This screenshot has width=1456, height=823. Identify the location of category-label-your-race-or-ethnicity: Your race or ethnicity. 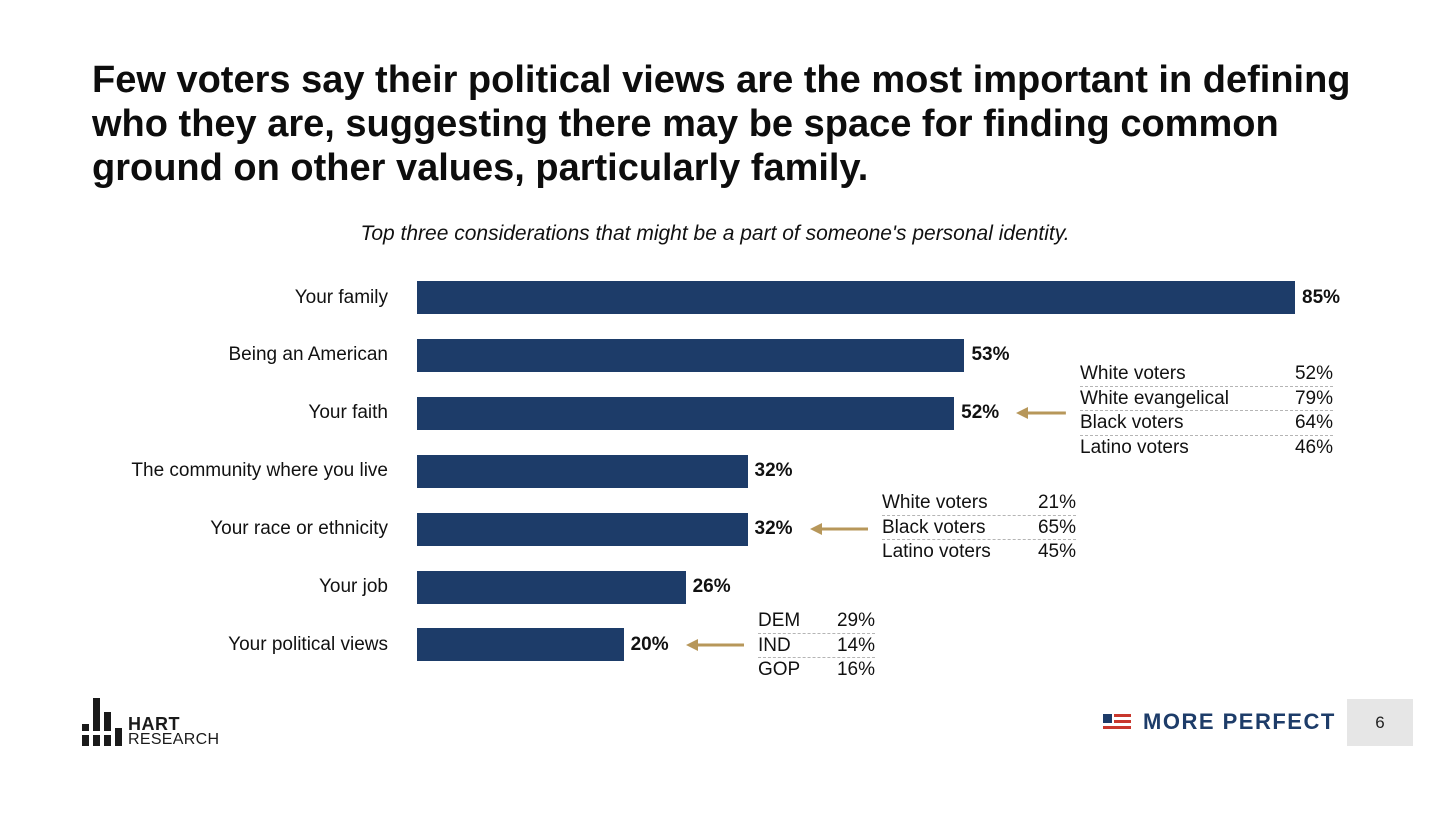
(299, 529).